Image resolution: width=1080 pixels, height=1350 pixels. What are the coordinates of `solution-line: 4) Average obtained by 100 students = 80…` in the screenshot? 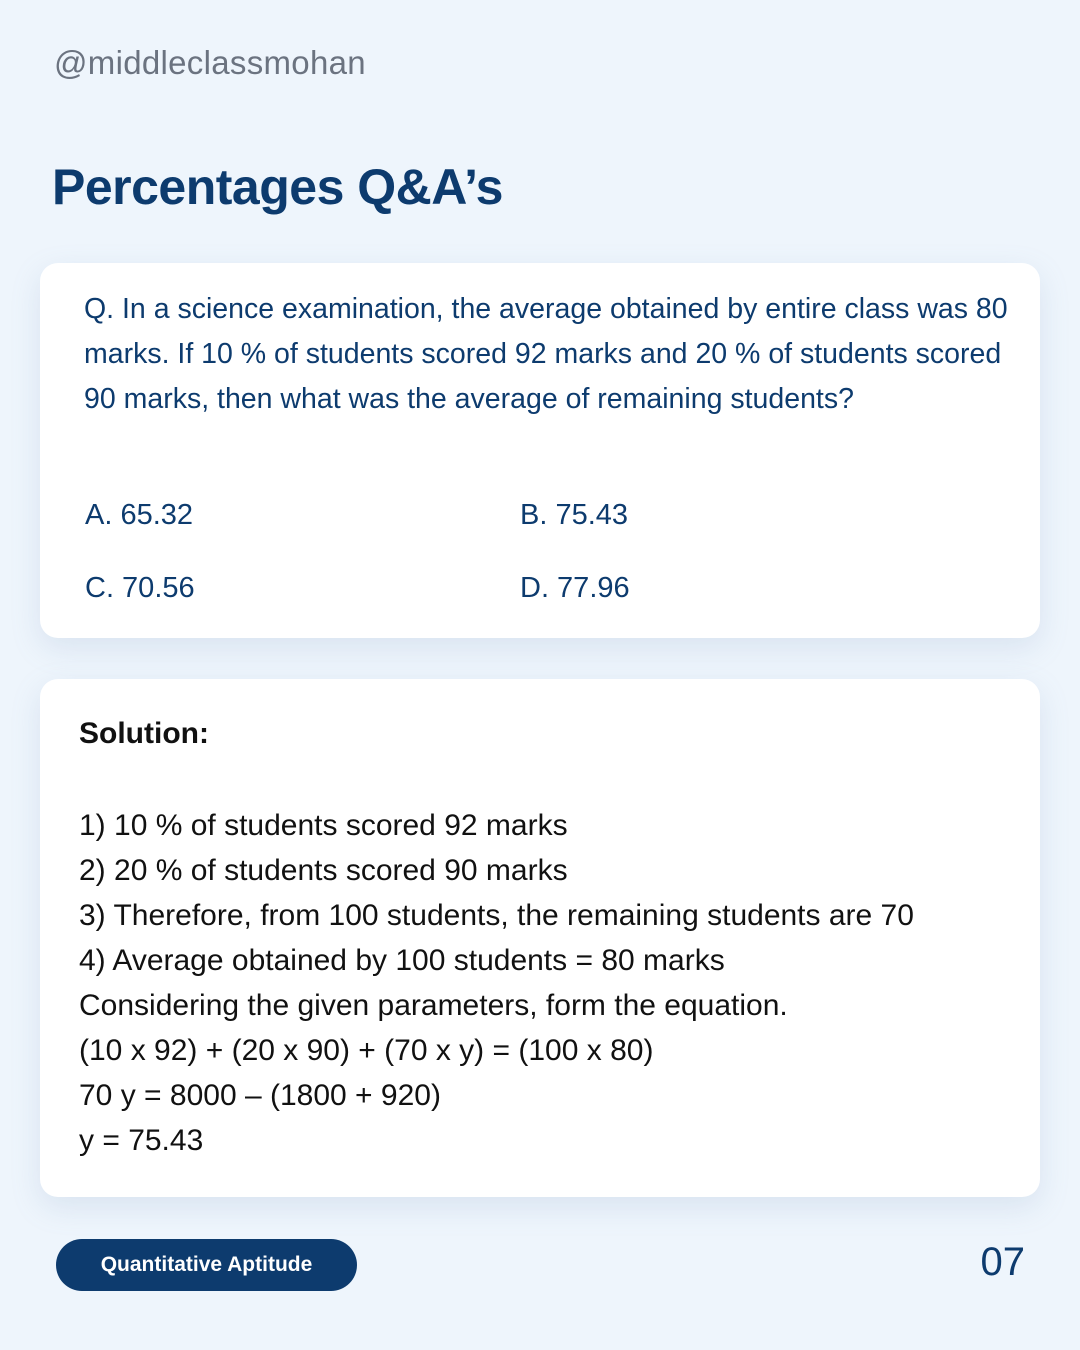 It's located at (402, 960).